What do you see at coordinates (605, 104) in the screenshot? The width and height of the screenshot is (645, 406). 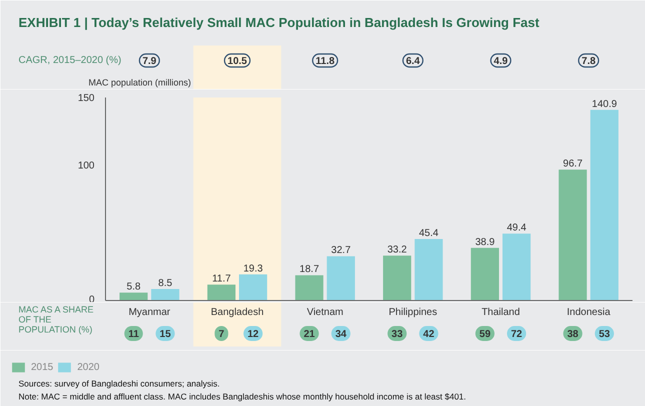 I see `data-label: 140.9` at bounding box center [605, 104].